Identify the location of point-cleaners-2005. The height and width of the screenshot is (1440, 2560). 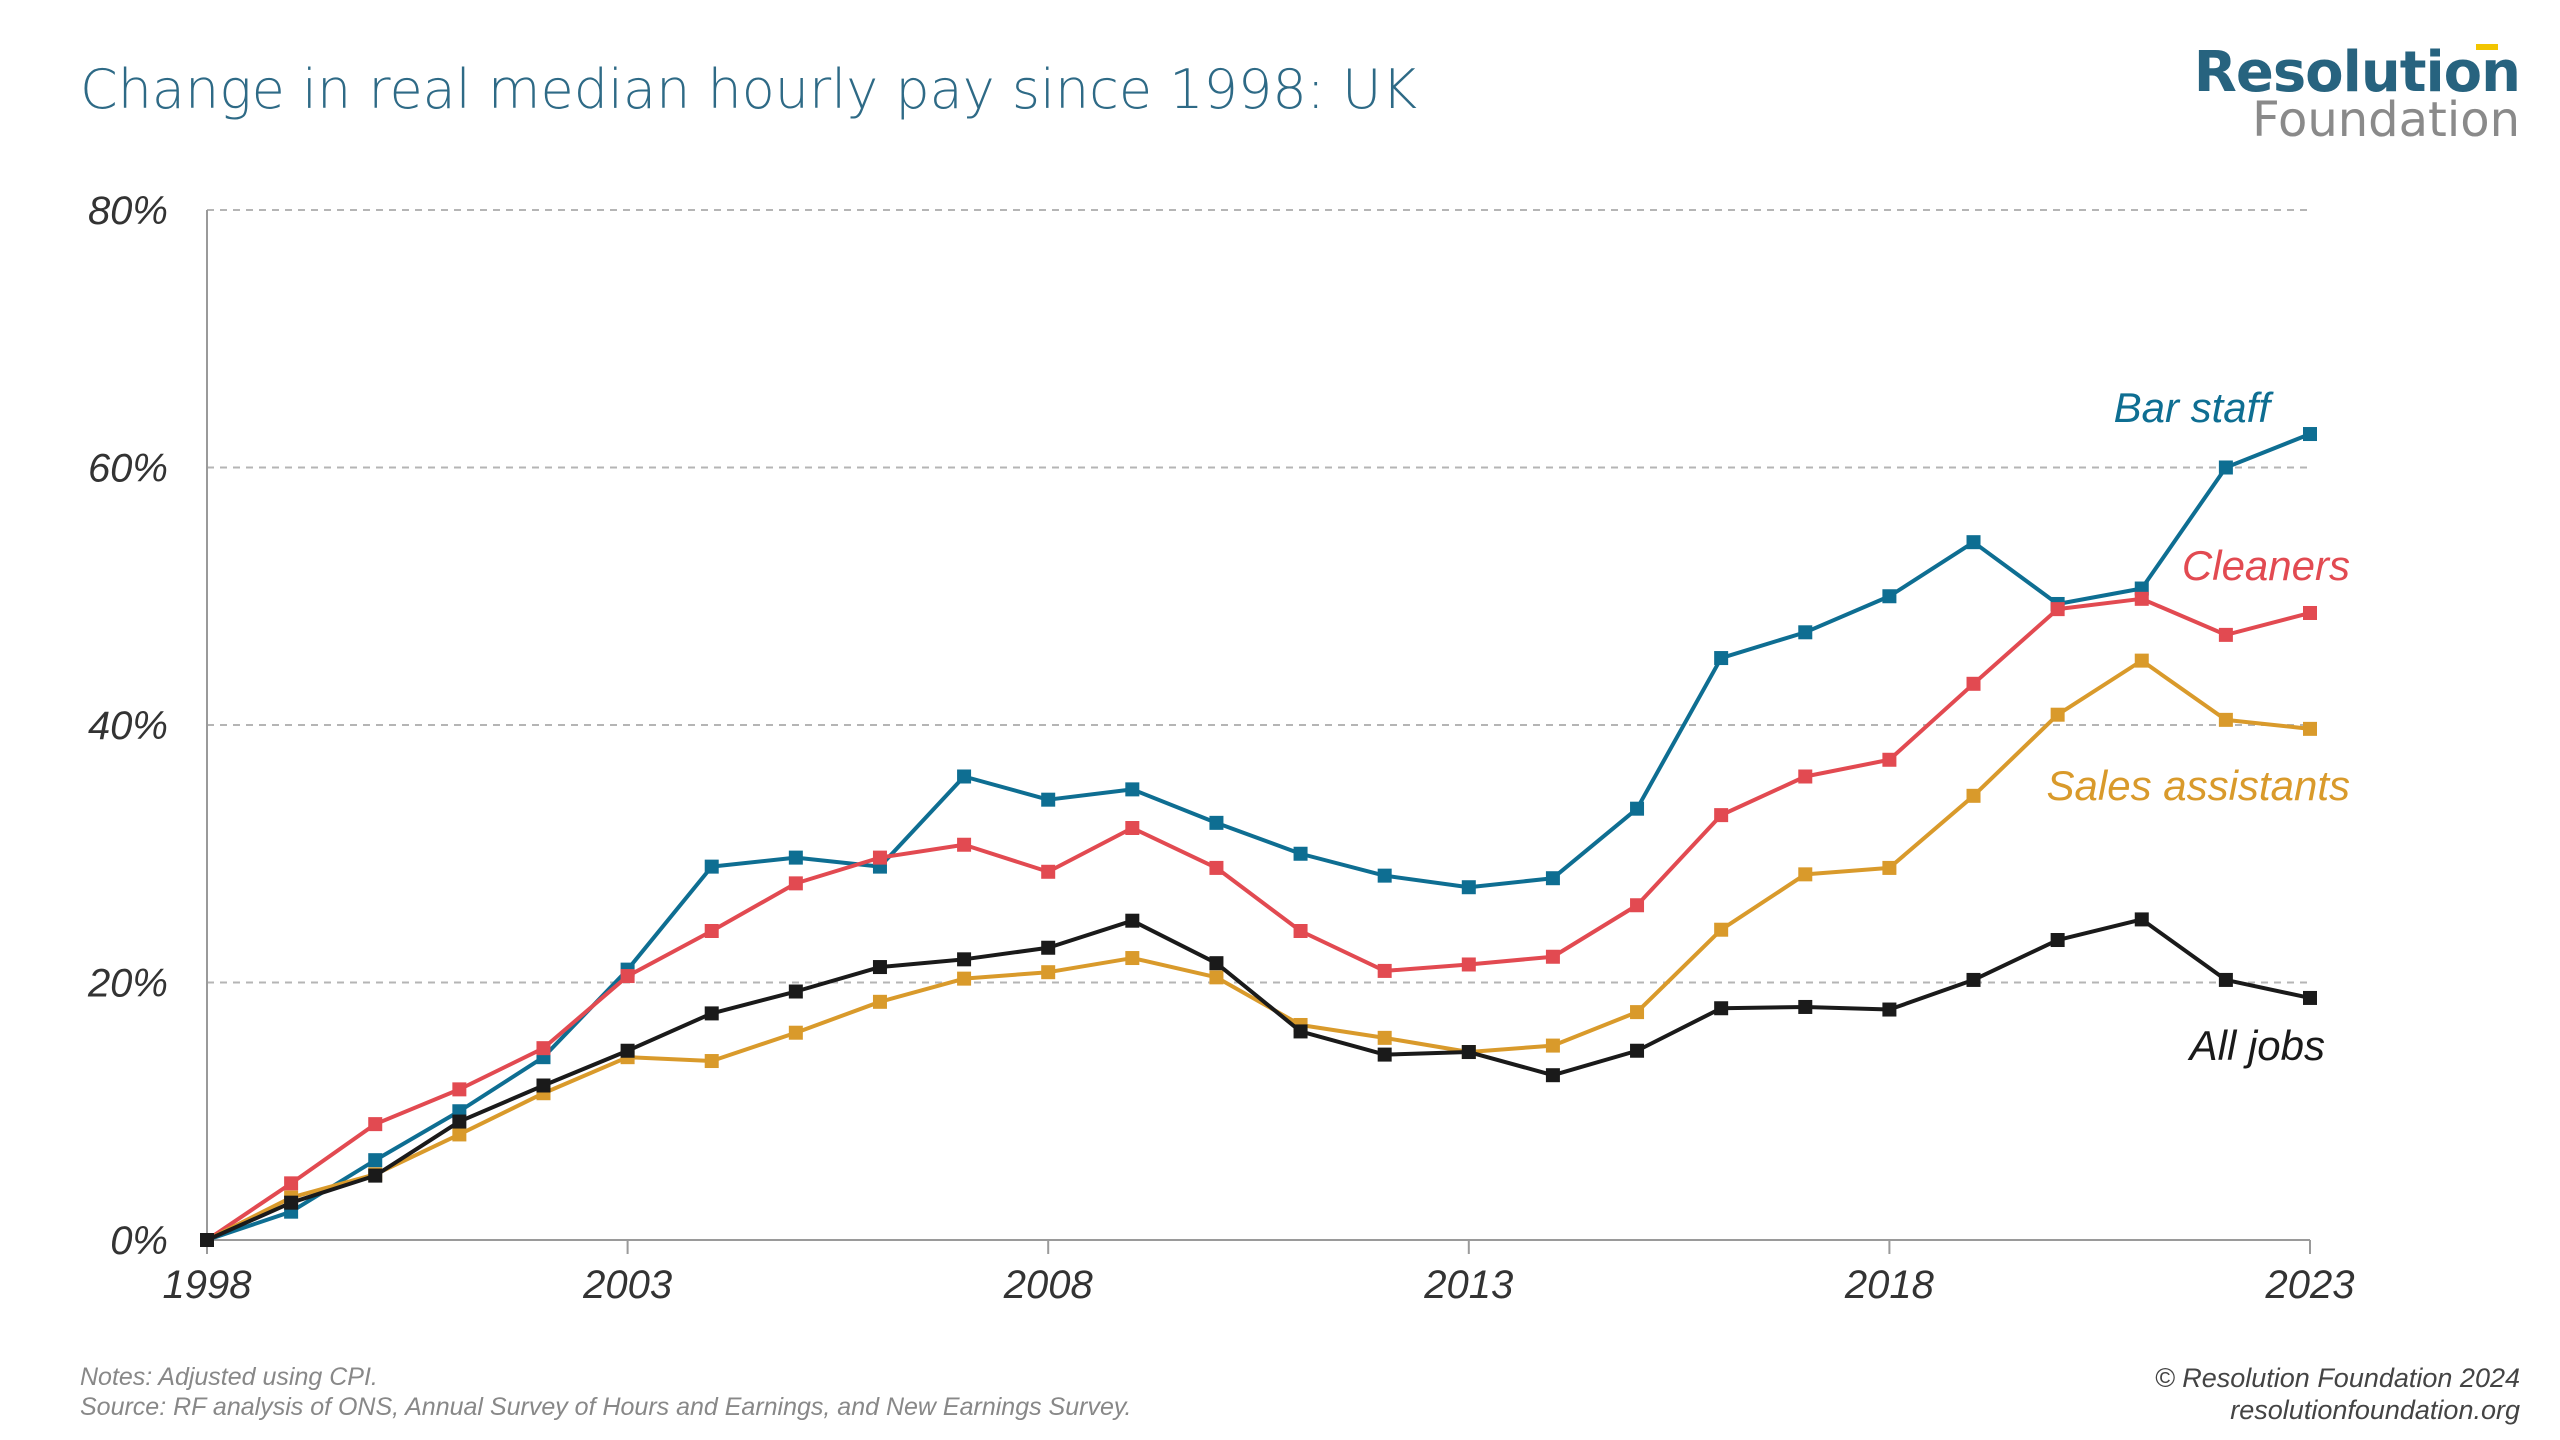
(795, 883).